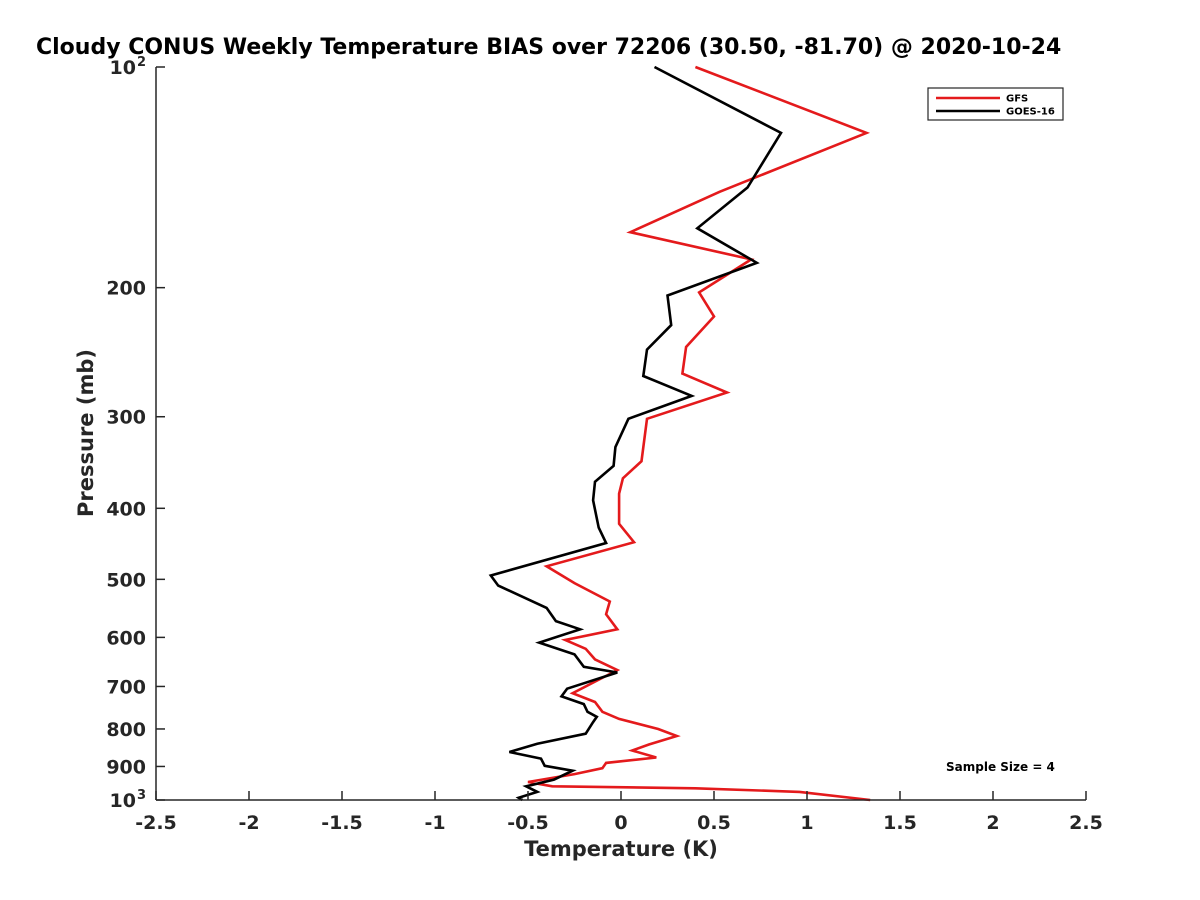  Describe the element at coordinates (141, 795) in the screenshot. I see `y-tick-exponent: 3` at that location.